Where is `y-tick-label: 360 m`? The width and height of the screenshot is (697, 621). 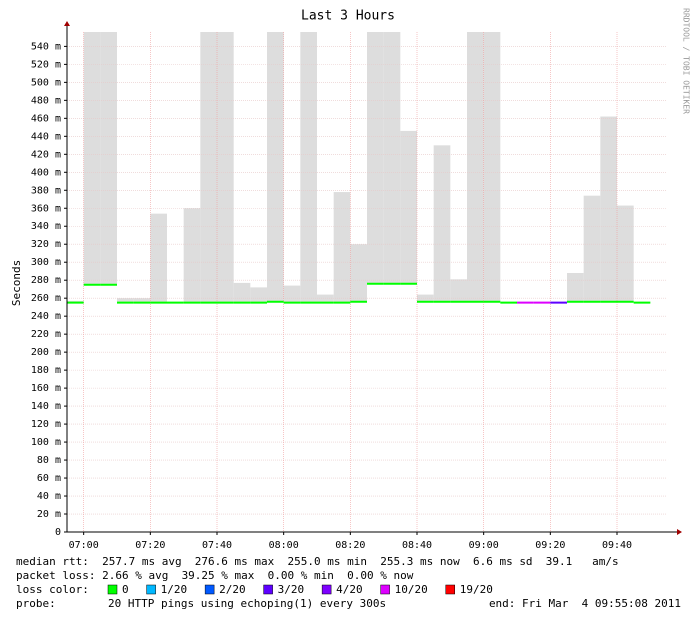
y-tick-label: 360 m is located at coordinates (46, 208).